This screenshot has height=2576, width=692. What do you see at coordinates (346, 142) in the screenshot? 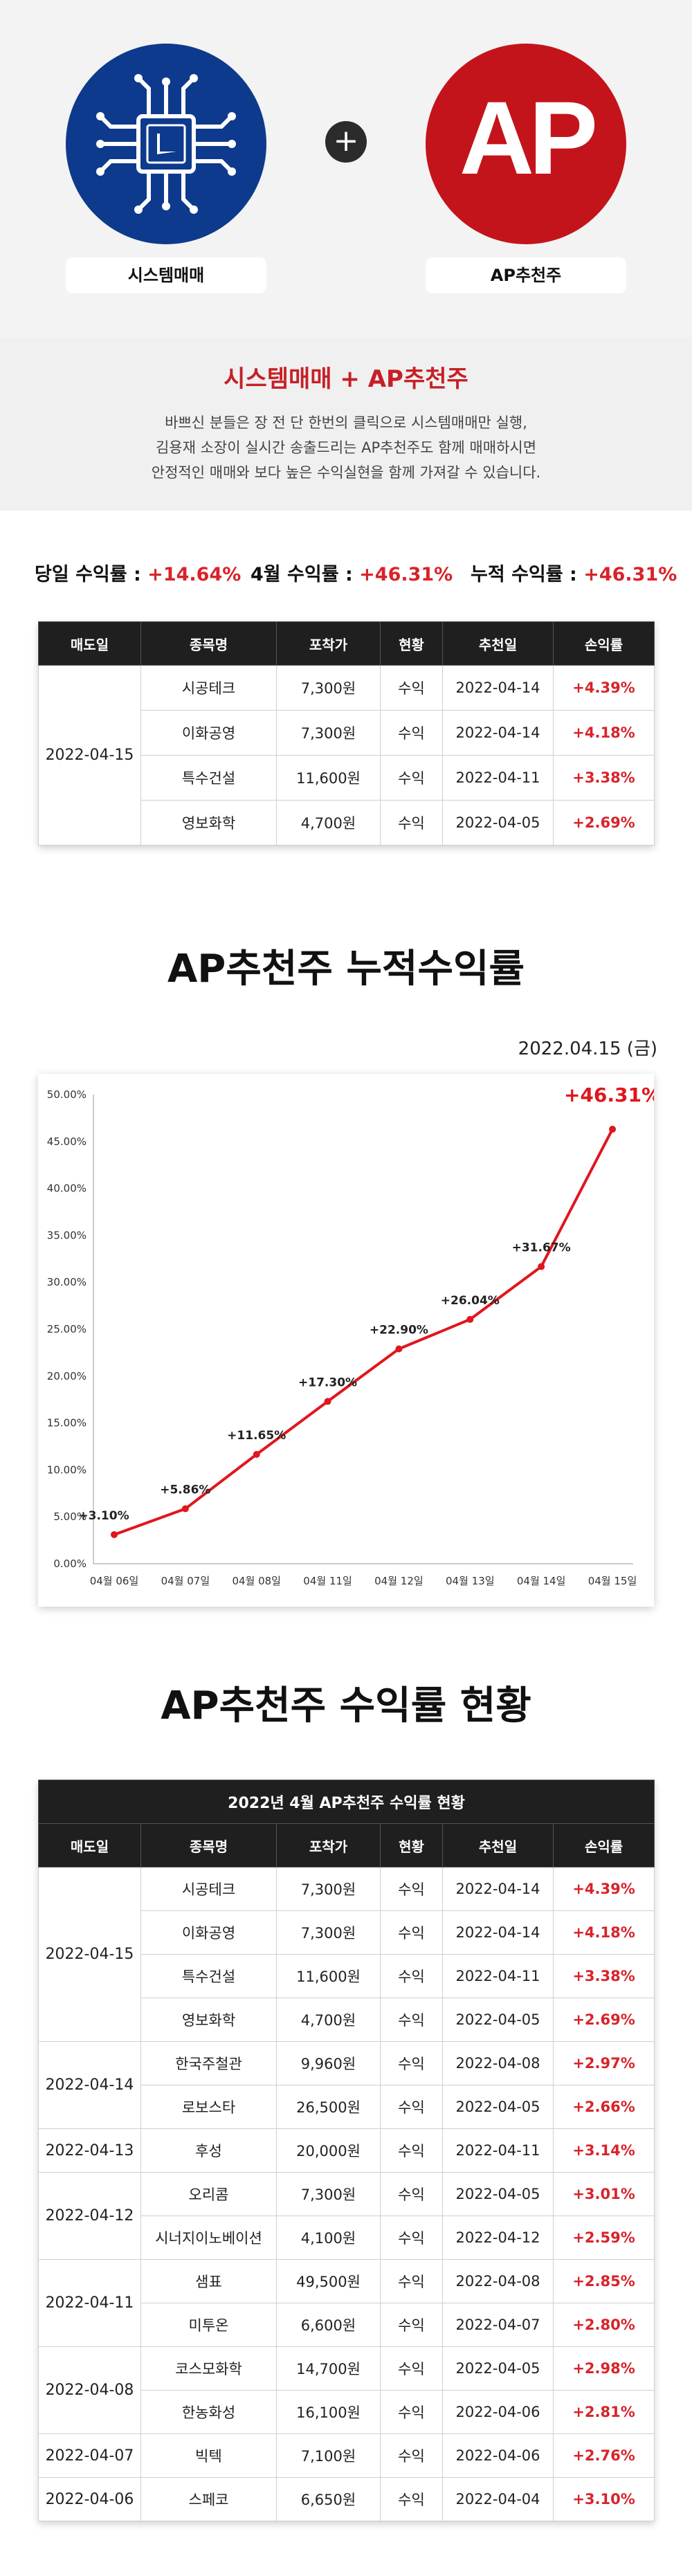
I see `plus-icon: +` at bounding box center [346, 142].